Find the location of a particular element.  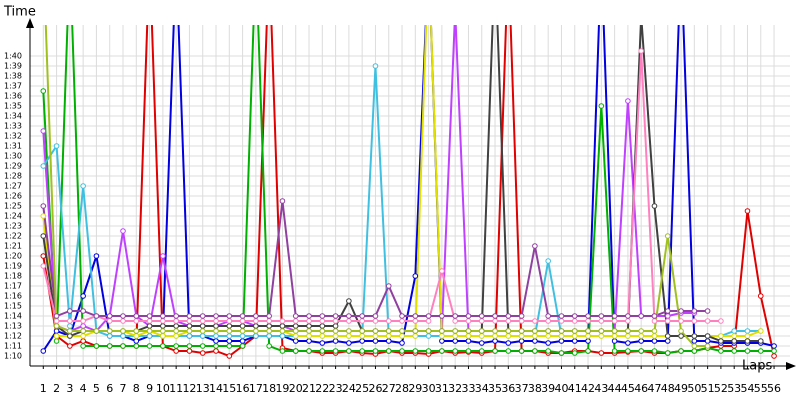

y-tick-label: 1:32 is located at coordinates (13, 136).